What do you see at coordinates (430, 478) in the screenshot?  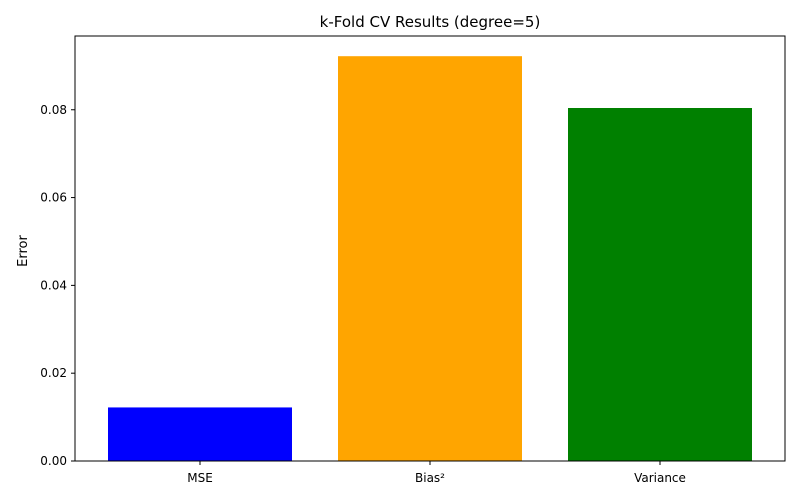 I see `x-tick-label-1: Bias²` at bounding box center [430, 478].